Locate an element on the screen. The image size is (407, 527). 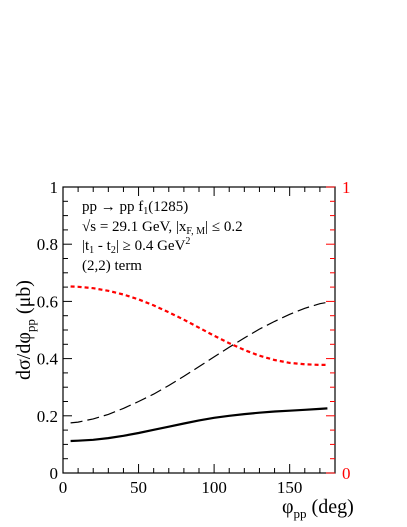
y-tick-label: 1 is located at coordinates (54, 187).